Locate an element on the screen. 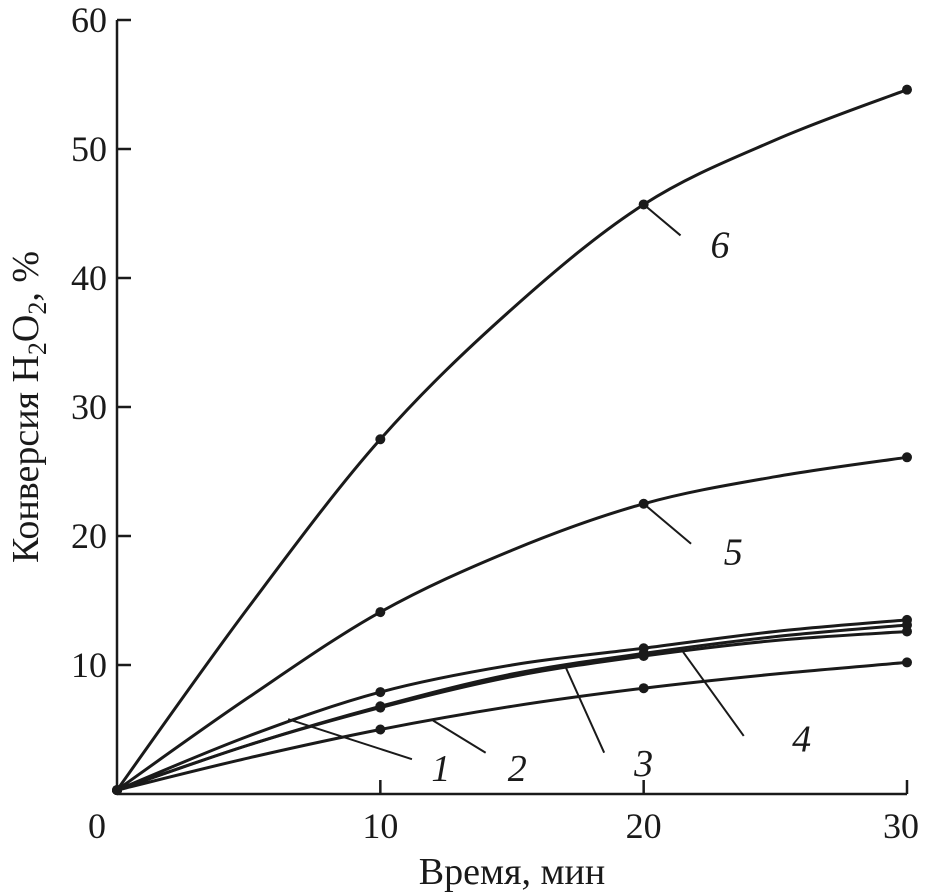 Image resolution: width=927 pixels, height=896 pixels. x-tick-label: 30 is located at coordinates (901, 826).